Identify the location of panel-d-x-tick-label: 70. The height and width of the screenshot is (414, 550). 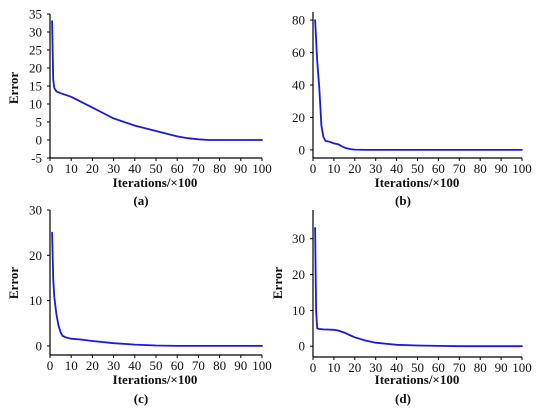
(459, 367).